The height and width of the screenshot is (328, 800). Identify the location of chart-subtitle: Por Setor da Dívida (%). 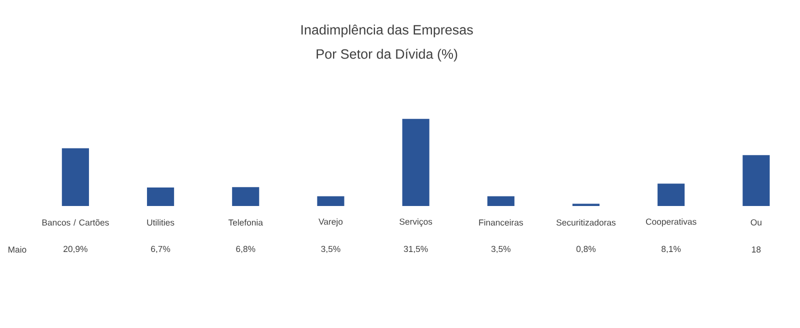
(387, 55).